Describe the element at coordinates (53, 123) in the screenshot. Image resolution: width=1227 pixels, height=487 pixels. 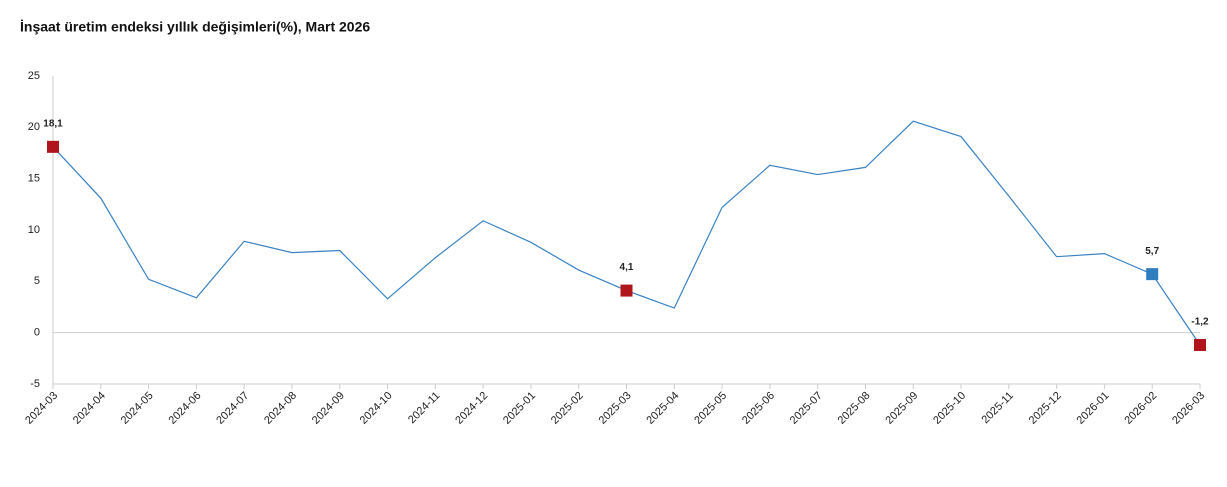
I see `value-label: 18,1` at that location.